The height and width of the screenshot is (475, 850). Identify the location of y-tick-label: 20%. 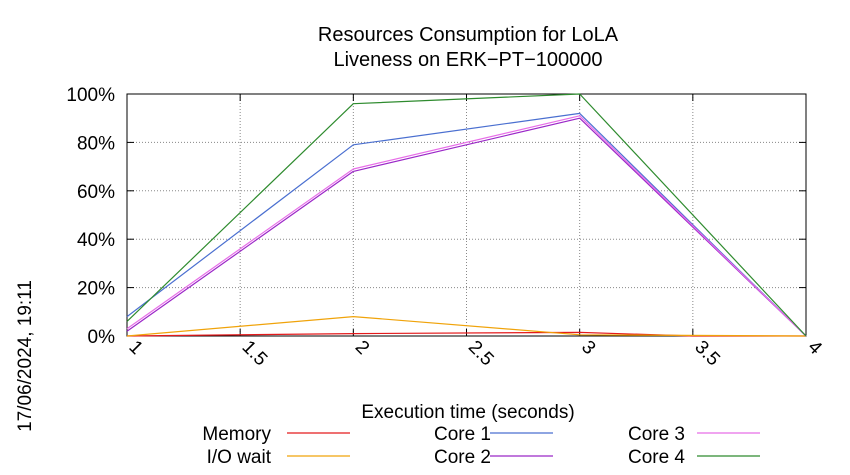
(96, 289).